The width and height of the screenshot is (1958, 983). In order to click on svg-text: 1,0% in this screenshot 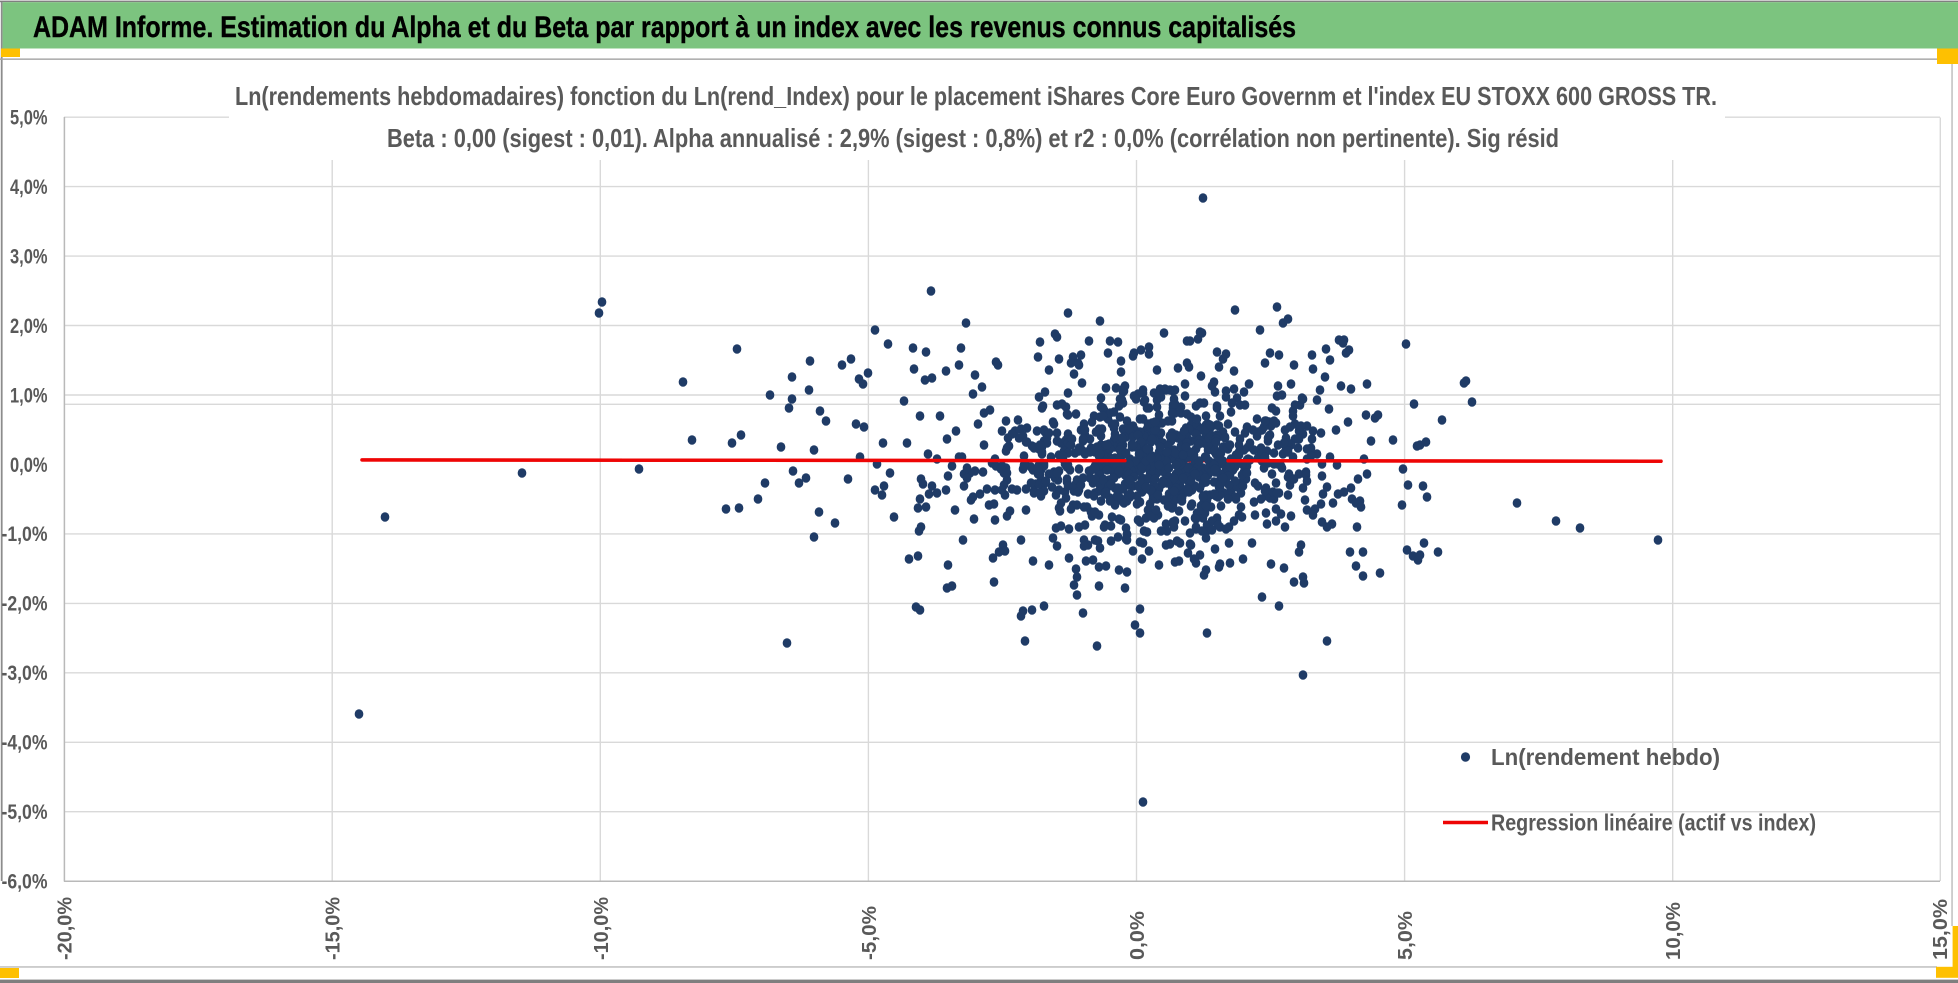, I will do `click(29, 395)`.